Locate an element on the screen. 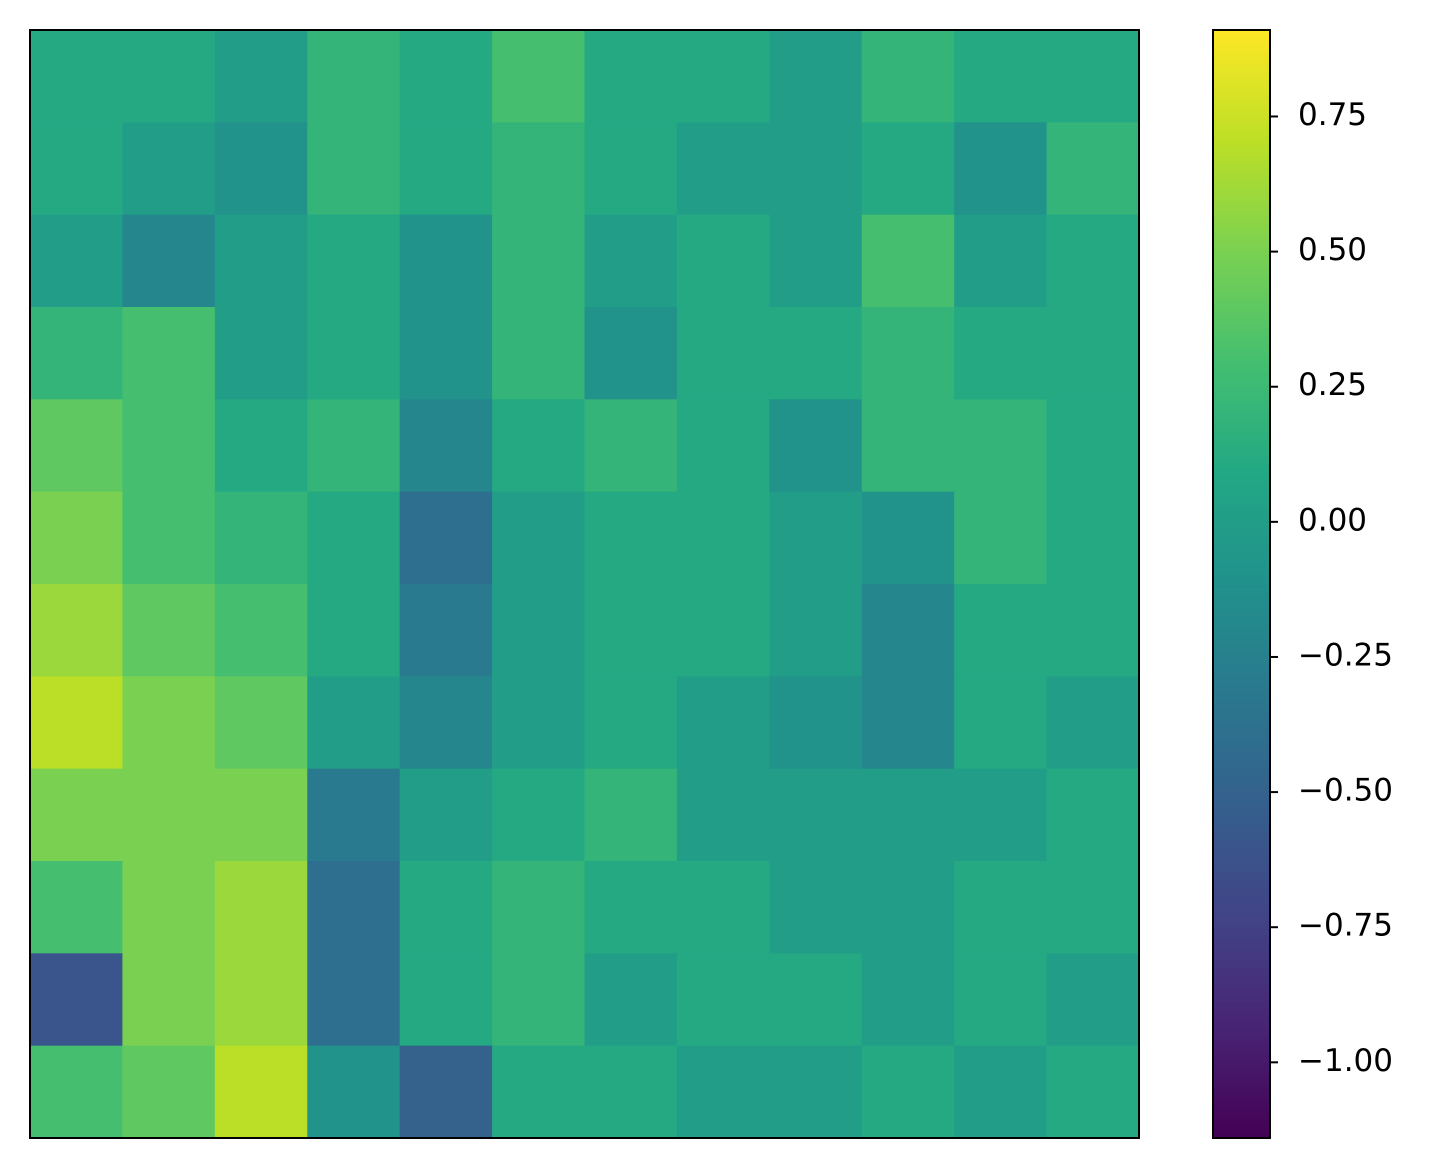 This screenshot has width=1455, height=1168. colorbar-tick-label: −1.00 is located at coordinates (1345, 1061).